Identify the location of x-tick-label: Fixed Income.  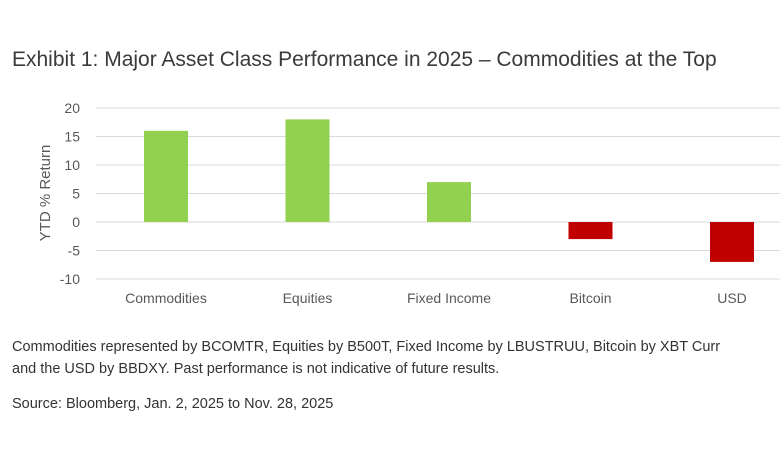
(449, 298).